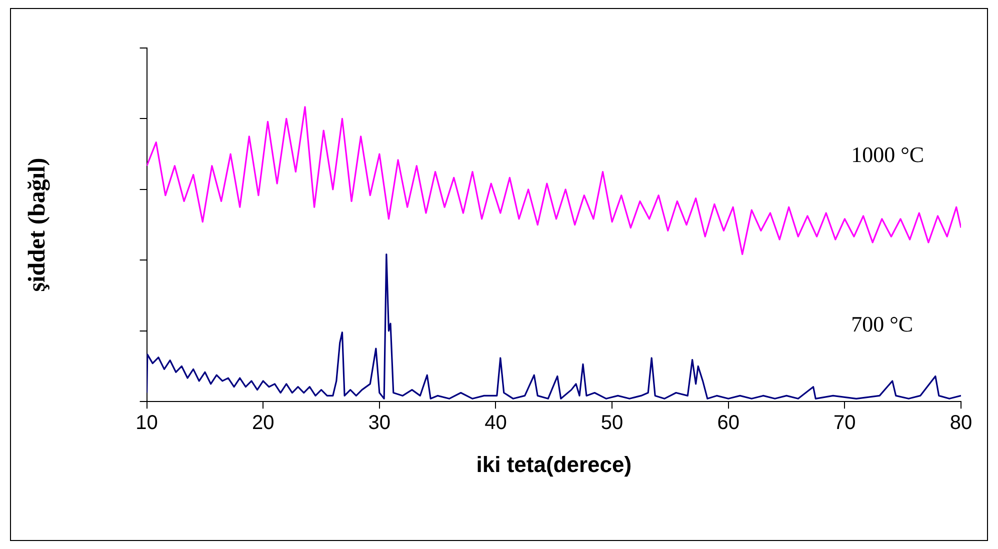 The image size is (998, 549). I want to click on text: 1000 °C, so click(887, 155).